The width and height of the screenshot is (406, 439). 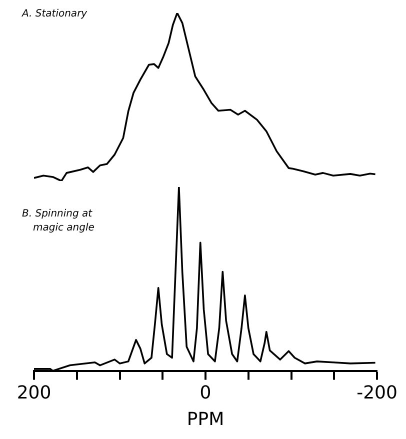 What do you see at coordinates (54, 14) in the screenshot?
I see `chart-title: A. Stationary` at bounding box center [54, 14].